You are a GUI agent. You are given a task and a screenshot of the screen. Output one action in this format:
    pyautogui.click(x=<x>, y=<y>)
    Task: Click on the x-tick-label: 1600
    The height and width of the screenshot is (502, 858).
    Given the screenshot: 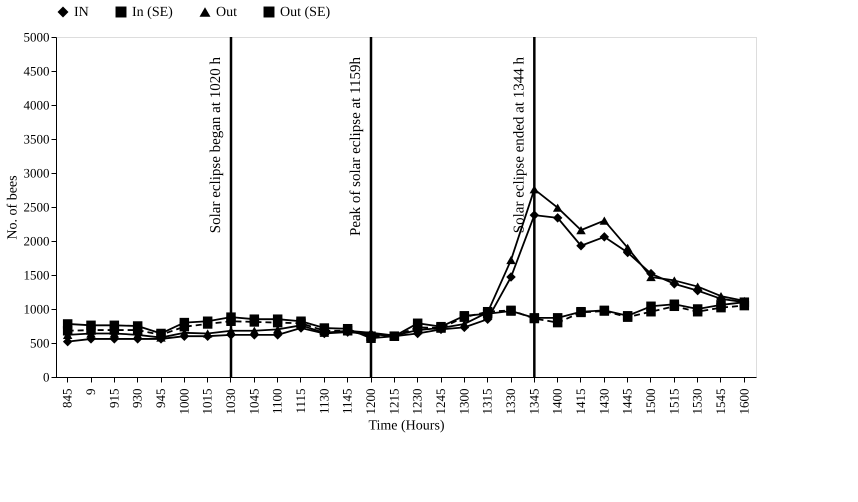 What is the action you would take?
    pyautogui.click(x=744, y=401)
    